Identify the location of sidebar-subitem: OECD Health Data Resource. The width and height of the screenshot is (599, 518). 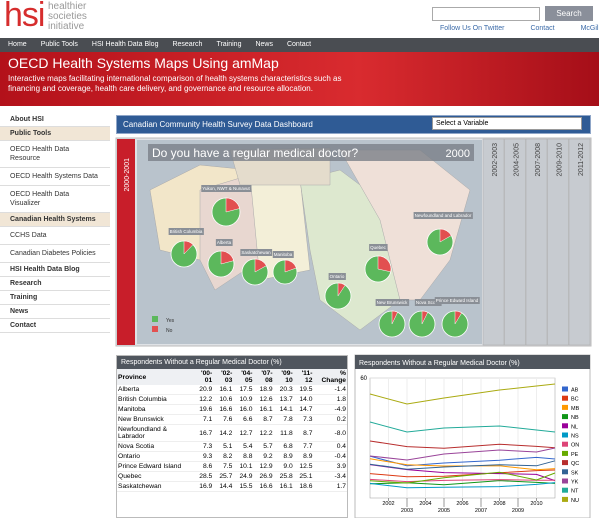
(55, 154).